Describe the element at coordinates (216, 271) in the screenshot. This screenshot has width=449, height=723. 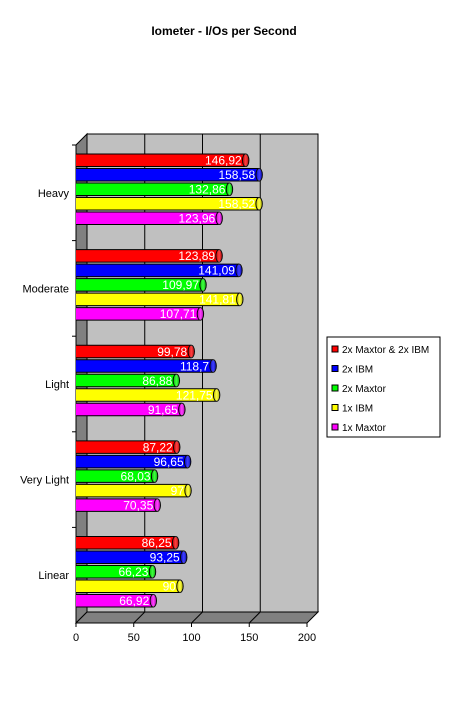
I see `data-label: 141,09` at that location.